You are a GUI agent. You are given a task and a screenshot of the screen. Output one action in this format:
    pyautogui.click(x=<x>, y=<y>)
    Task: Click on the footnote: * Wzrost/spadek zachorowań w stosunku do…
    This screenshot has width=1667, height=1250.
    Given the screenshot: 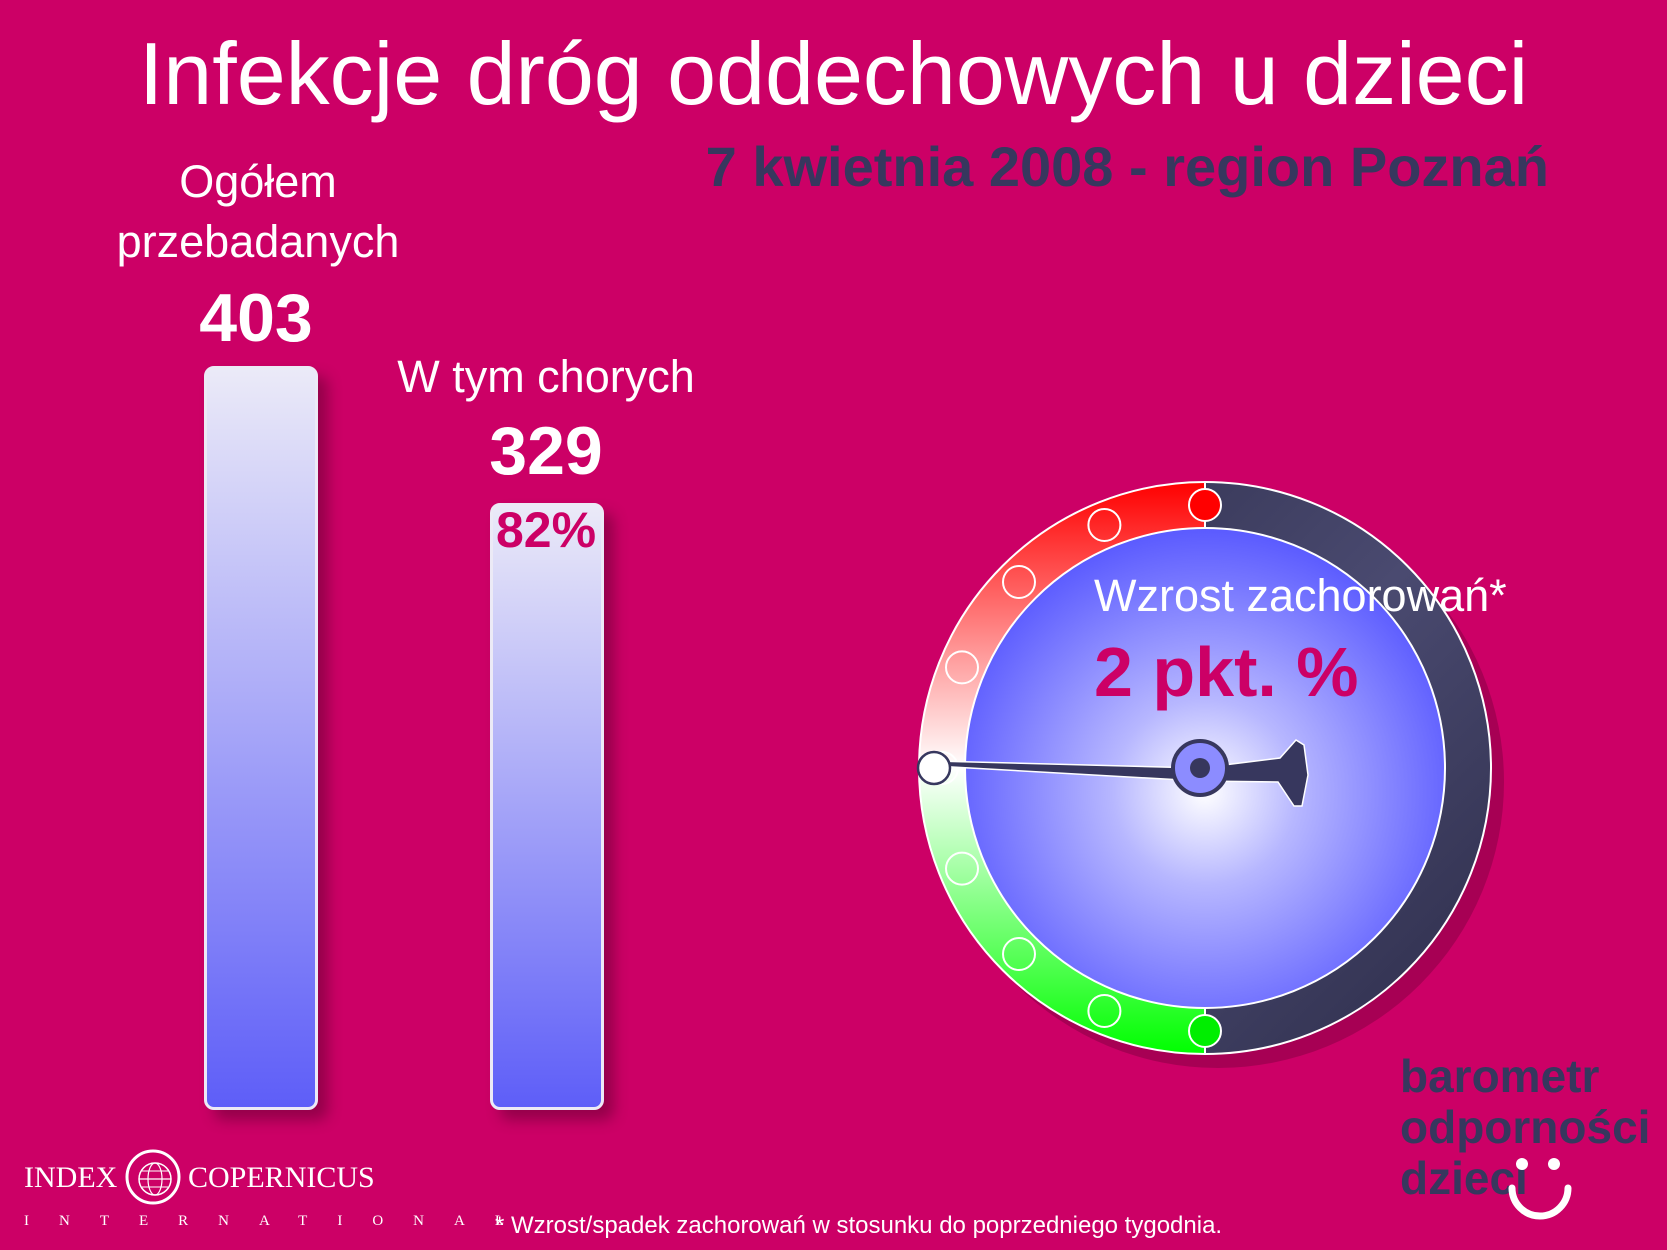 What is the action you would take?
    pyautogui.click(x=859, y=1225)
    